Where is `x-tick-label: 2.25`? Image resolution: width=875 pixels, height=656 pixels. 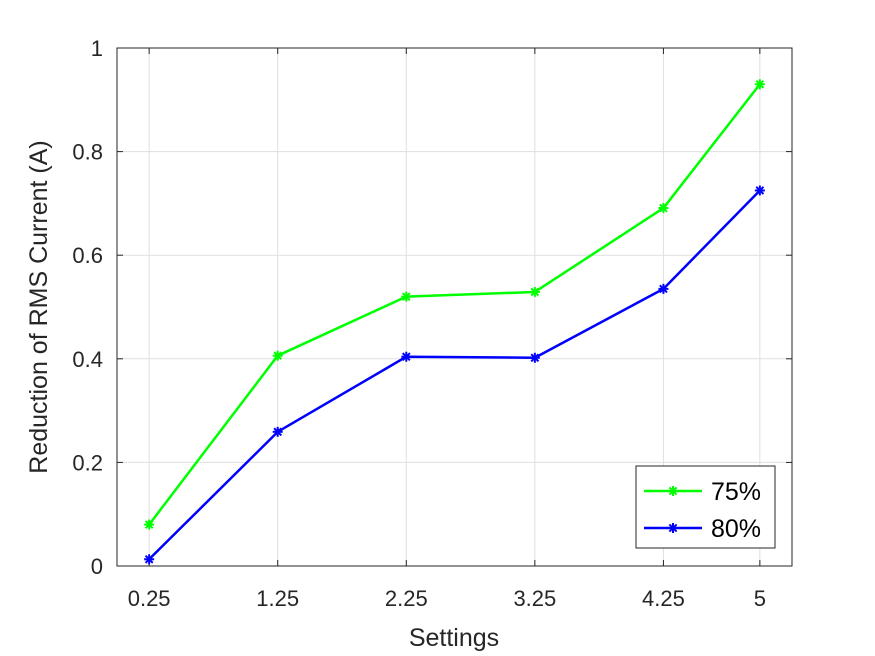 x-tick-label: 2.25 is located at coordinates (406, 598).